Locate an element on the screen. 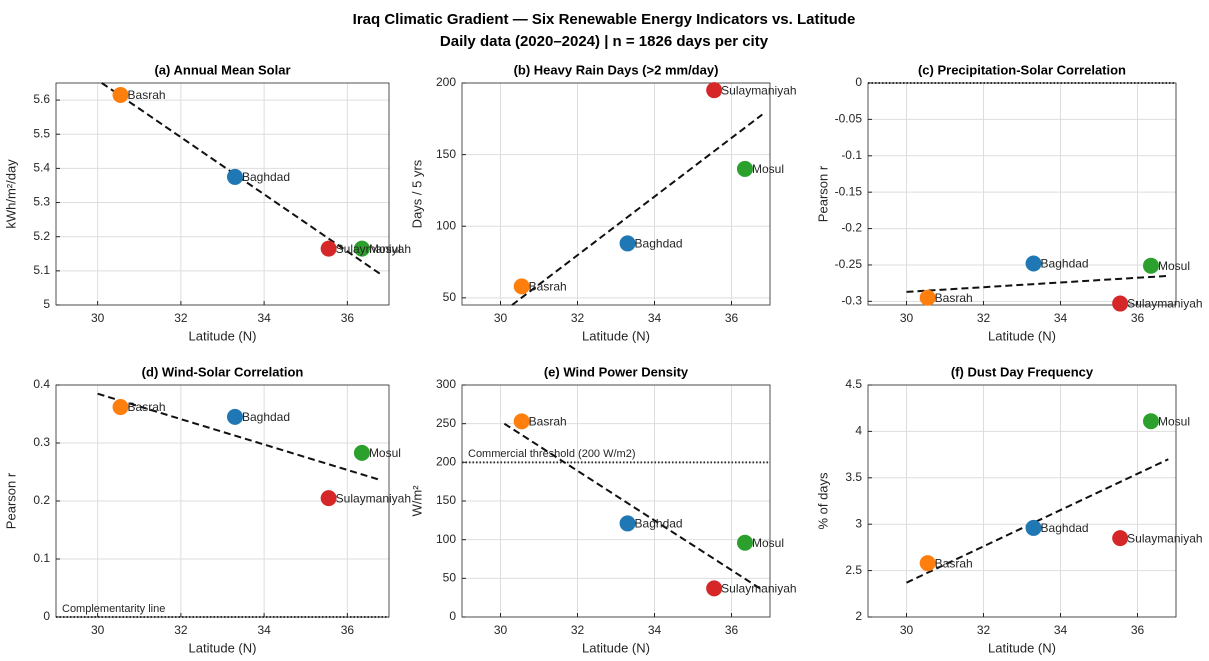 The width and height of the screenshot is (1209, 661). panel-title: (c) Precipitation-Solar Correlation is located at coordinates (1022, 69).